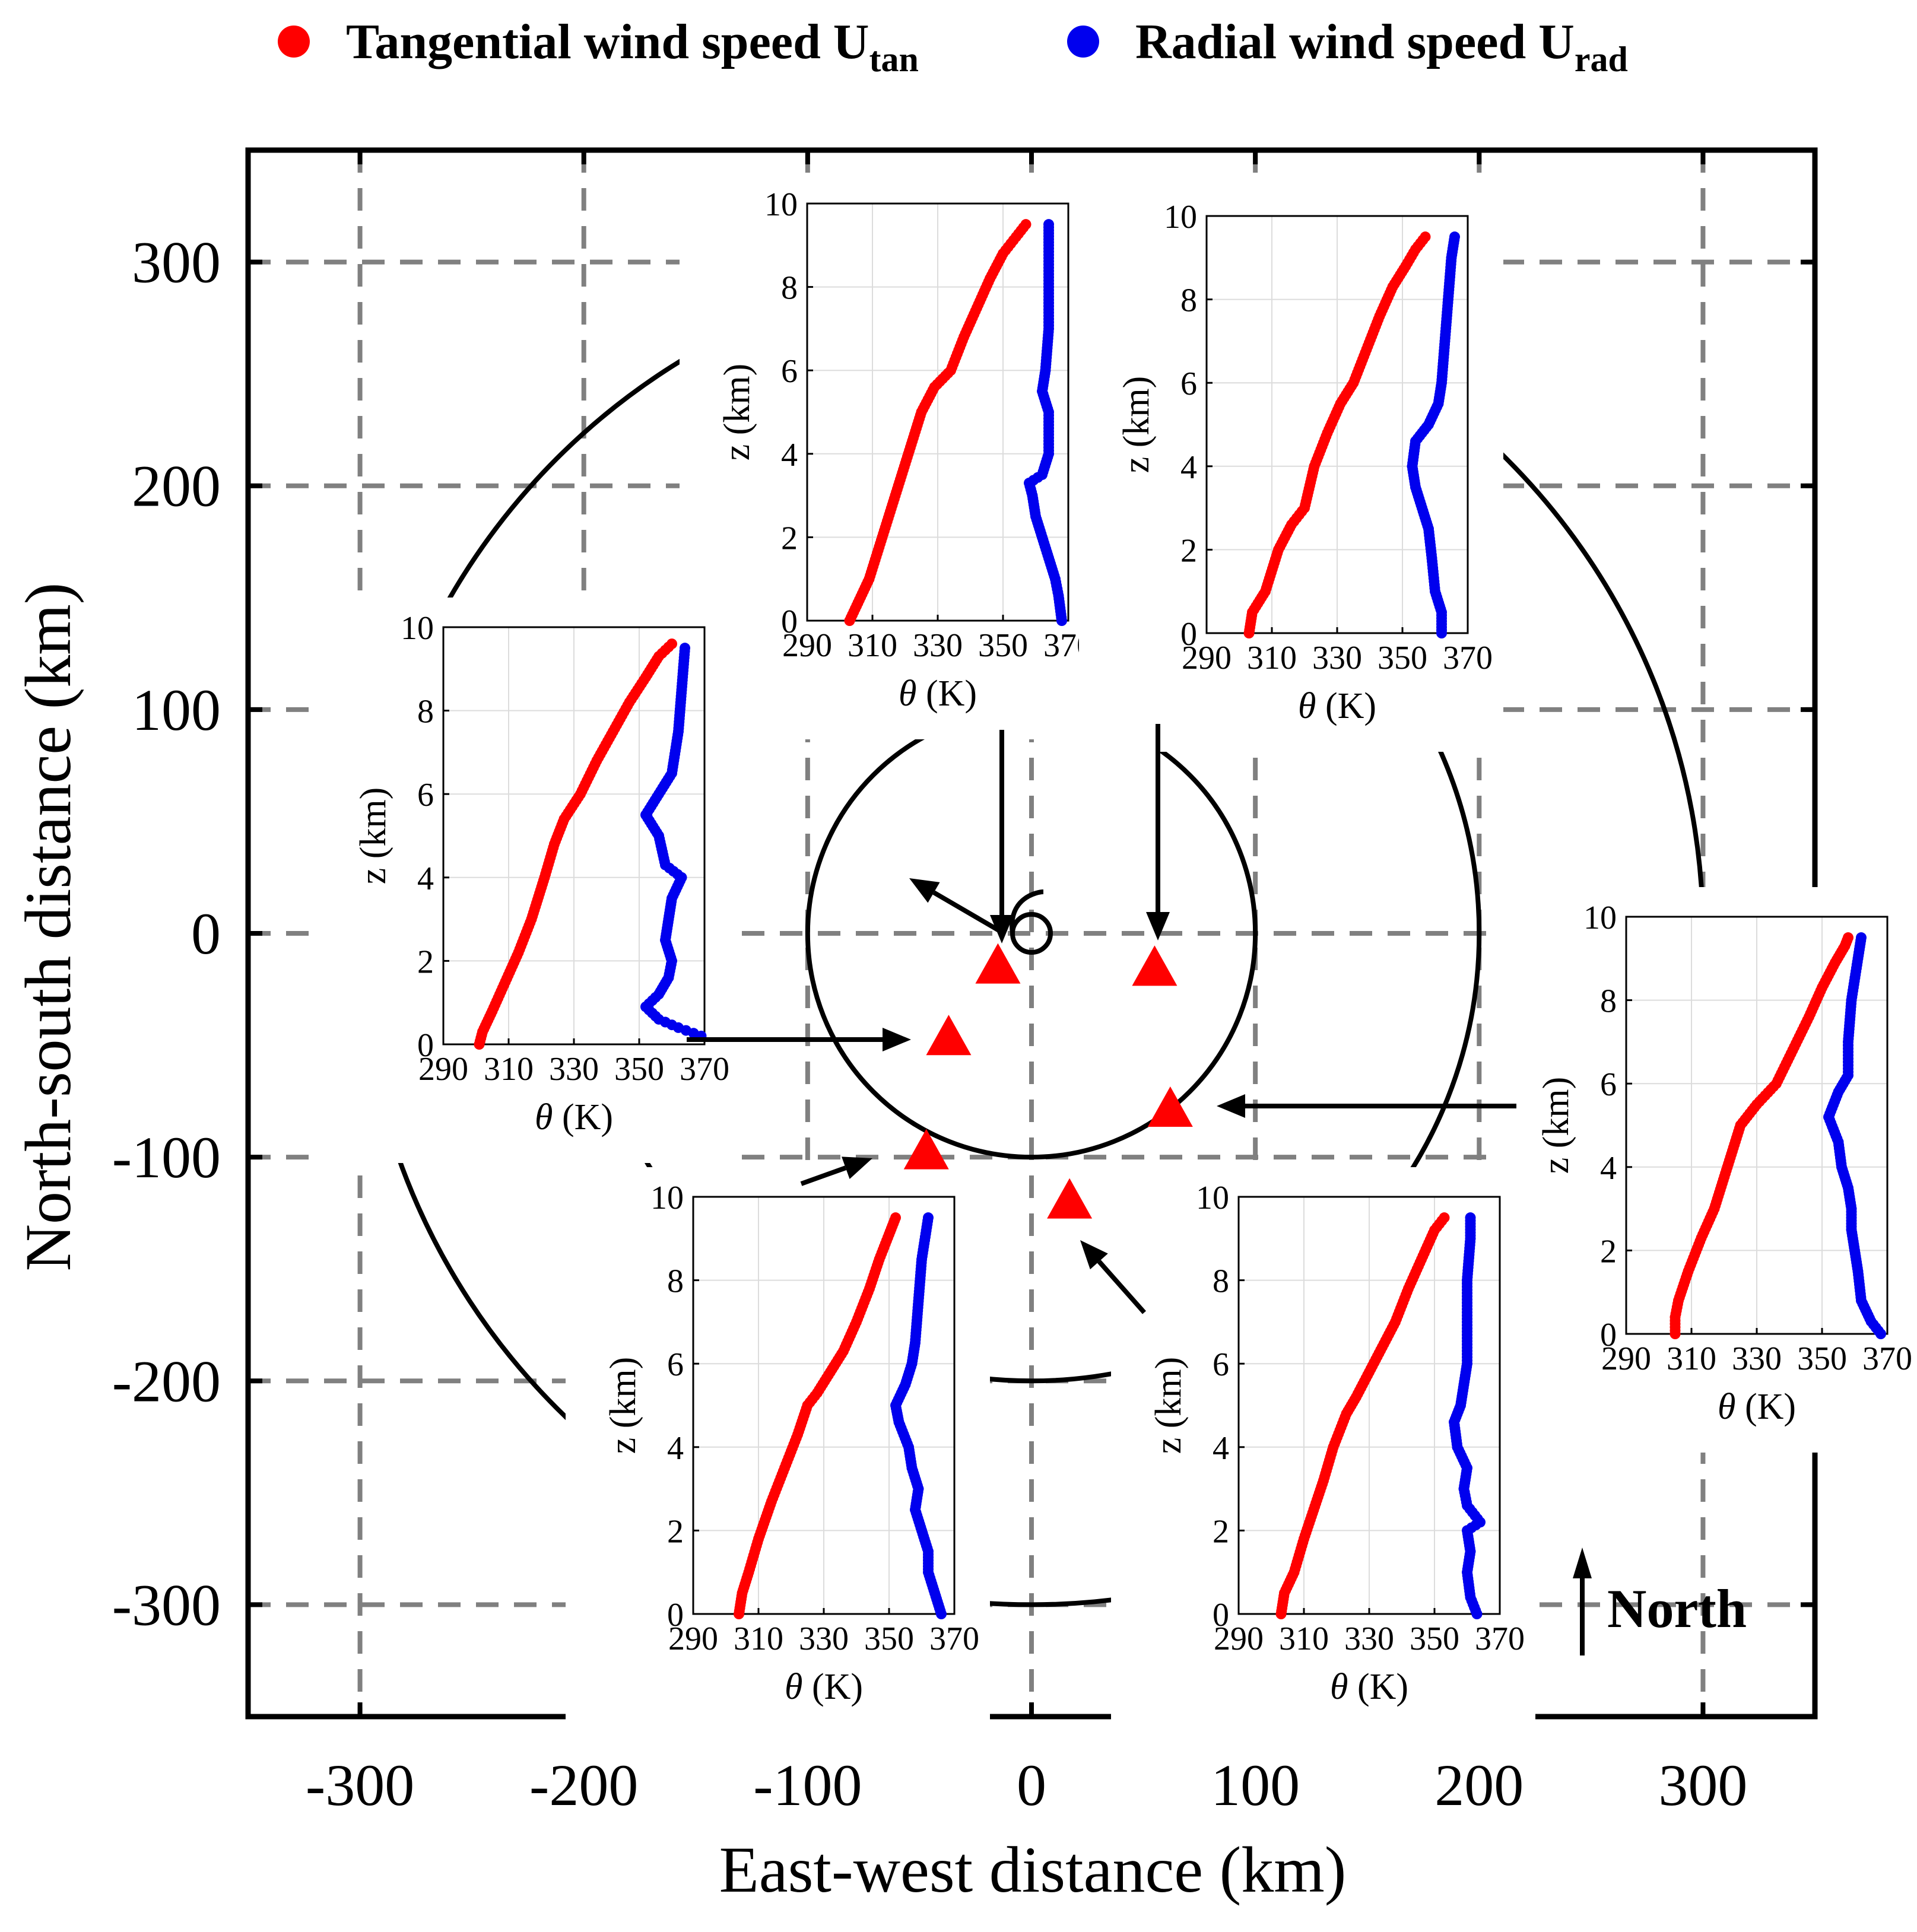  I want to click on north-arrow-head, so click(1582, 1562).